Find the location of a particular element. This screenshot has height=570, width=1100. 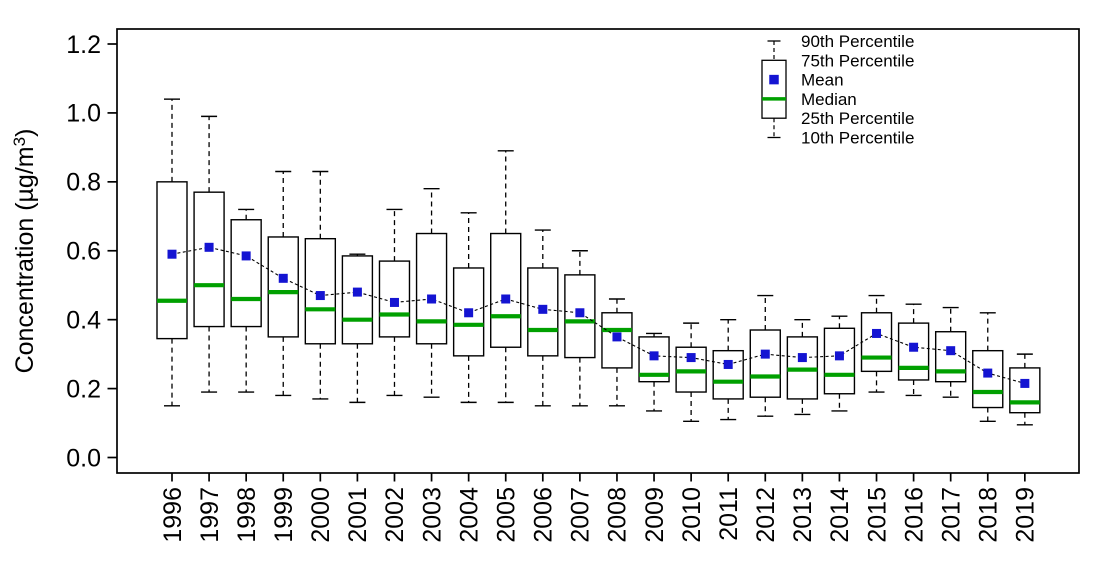

mean-marker-2003 is located at coordinates (432, 299).